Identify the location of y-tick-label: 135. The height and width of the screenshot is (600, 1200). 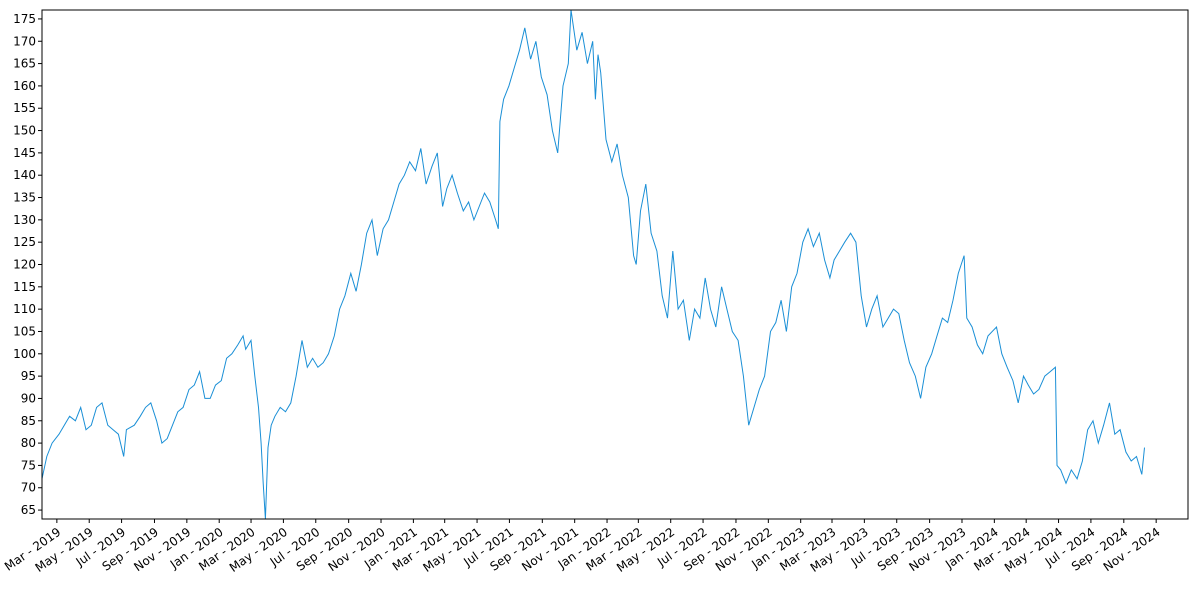
(24, 198).